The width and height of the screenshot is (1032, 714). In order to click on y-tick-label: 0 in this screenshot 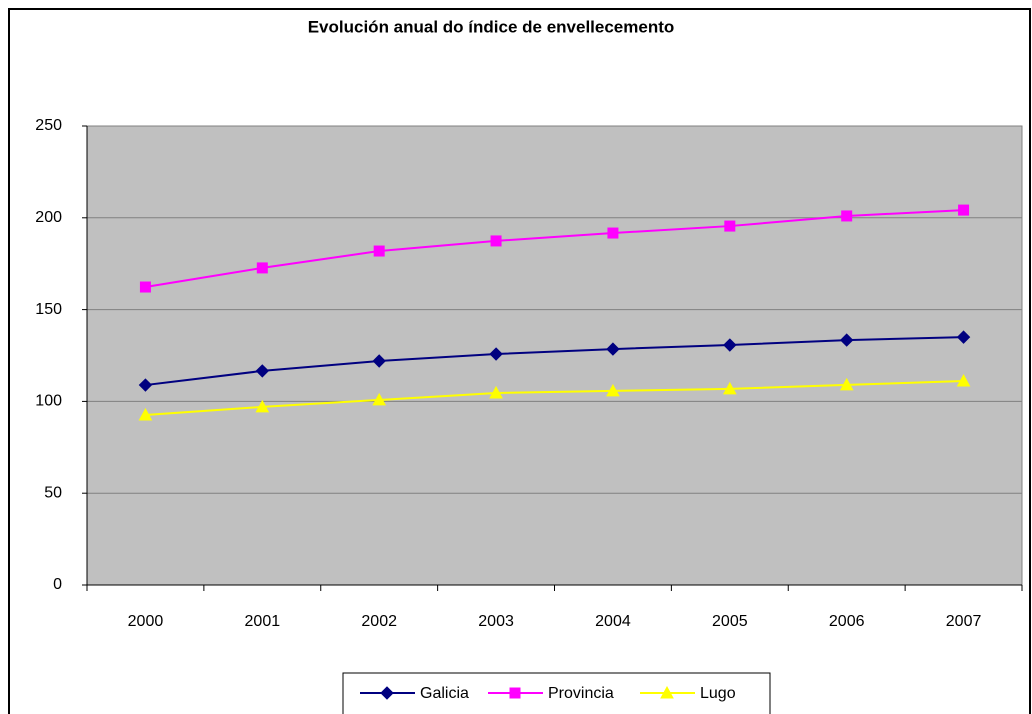, I will do `click(57, 584)`.